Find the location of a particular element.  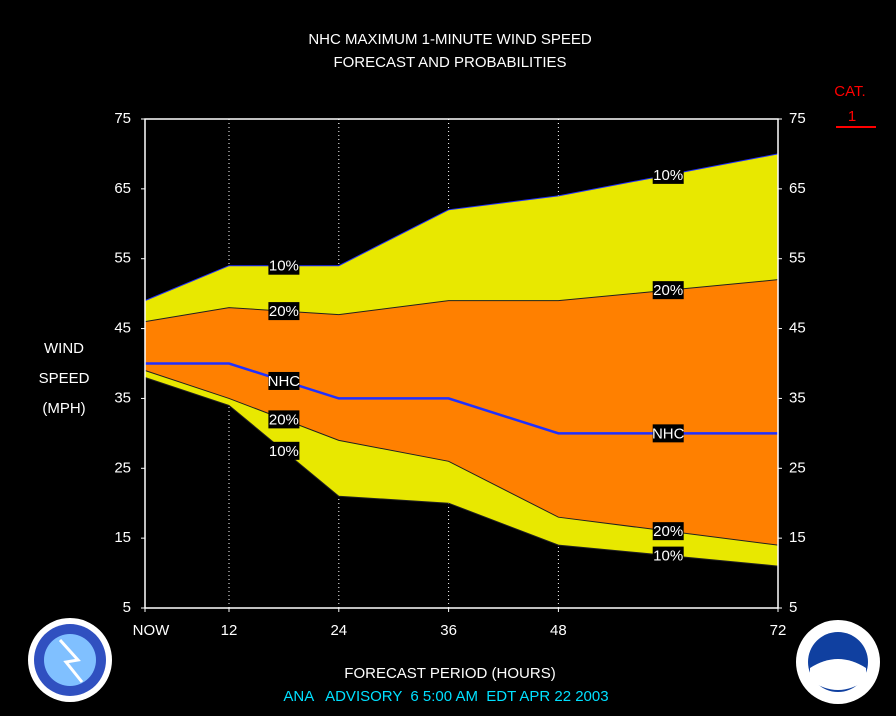

y-tick-label: 55 is located at coordinates (122, 258).